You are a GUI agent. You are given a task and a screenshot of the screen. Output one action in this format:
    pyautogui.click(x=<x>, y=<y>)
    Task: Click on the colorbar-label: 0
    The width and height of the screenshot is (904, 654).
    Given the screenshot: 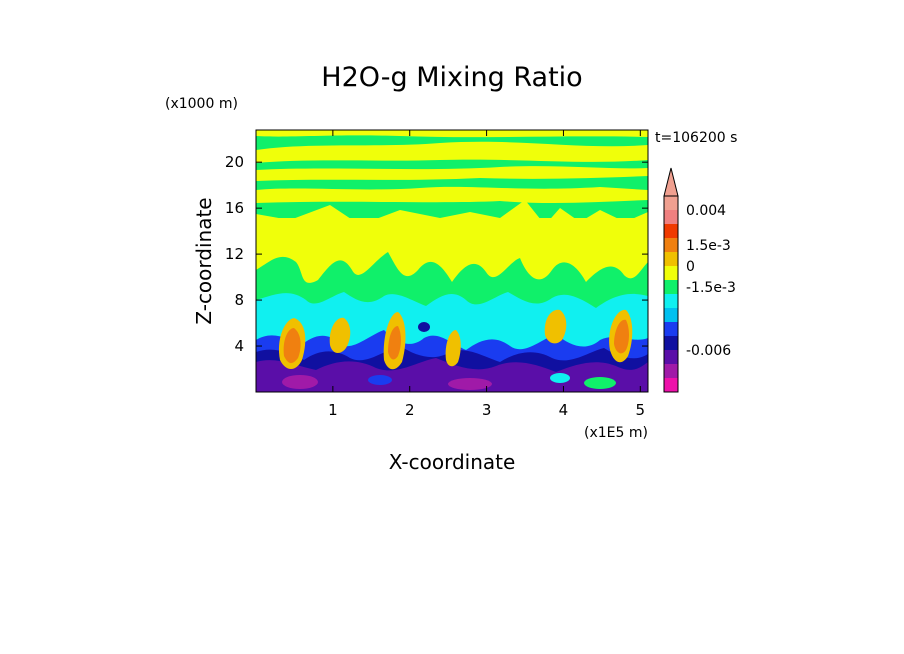 What is the action you would take?
    pyautogui.click(x=690, y=267)
    